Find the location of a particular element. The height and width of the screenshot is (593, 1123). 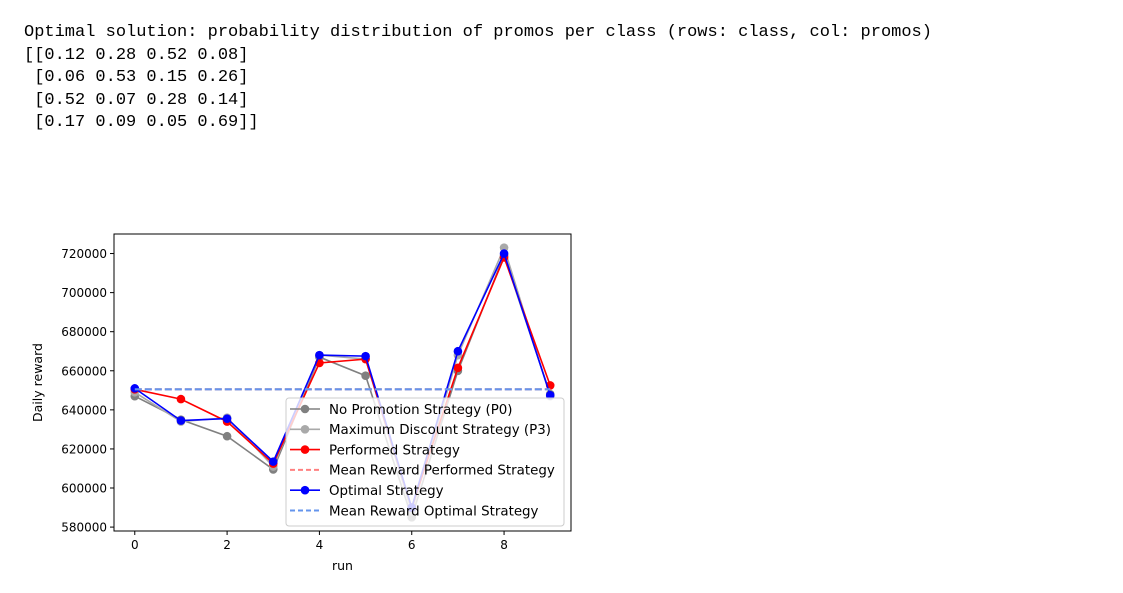

y-axis-label: Daily reward is located at coordinates (37, 382).